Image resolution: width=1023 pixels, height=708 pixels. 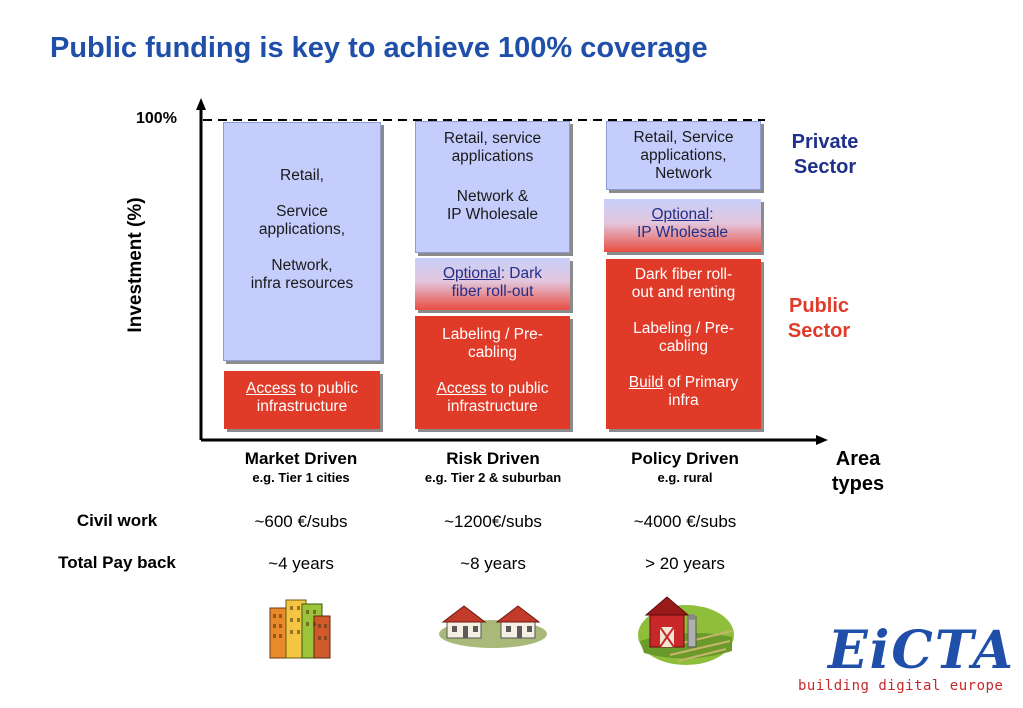 I want to click on private-sector-label: Private Sector, so click(x=825, y=154).